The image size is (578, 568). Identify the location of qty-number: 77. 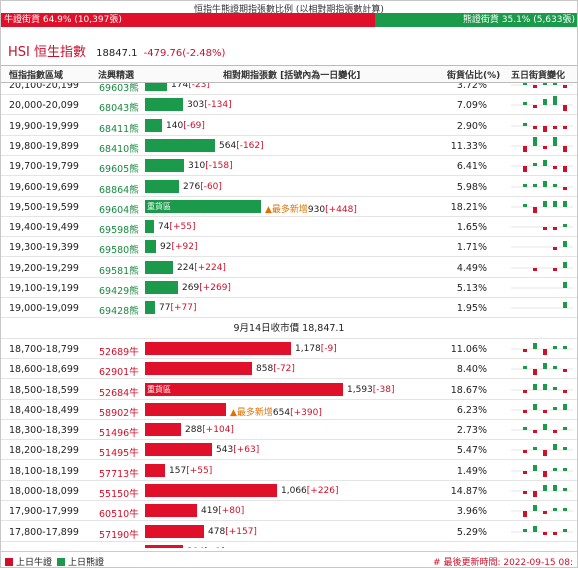
(165, 308).